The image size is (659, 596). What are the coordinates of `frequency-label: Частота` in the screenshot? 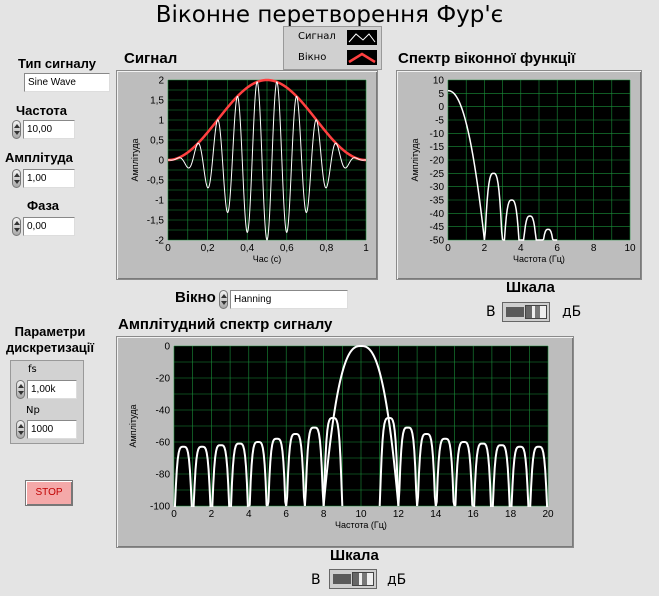 It's located at (42, 110).